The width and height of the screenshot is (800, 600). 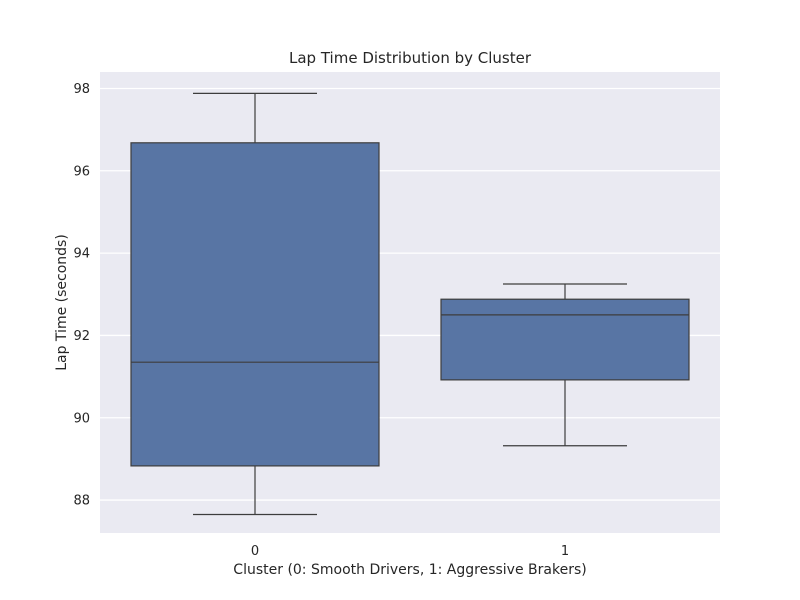 I want to click on y-tick-label: 94, so click(x=81, y=254).